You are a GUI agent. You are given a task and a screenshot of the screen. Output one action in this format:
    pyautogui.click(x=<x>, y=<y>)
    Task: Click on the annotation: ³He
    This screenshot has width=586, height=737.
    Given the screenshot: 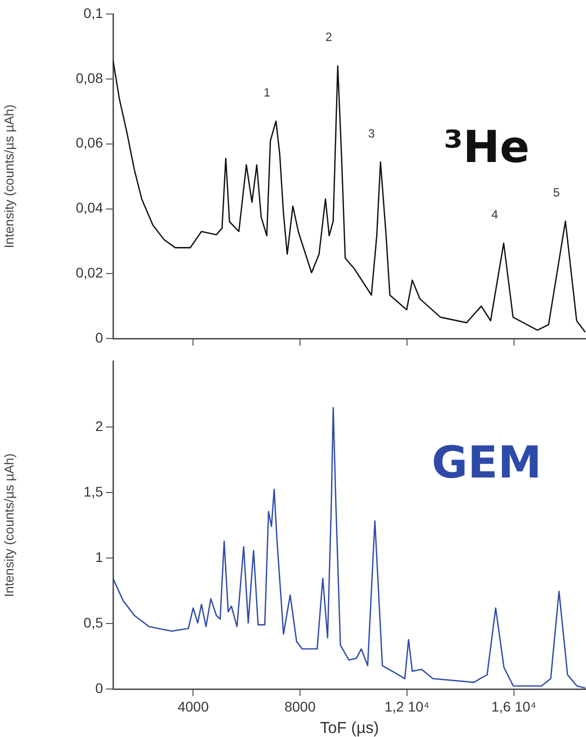 What is the action you would take?
    pyautogui.click(x=487, y=147)
    